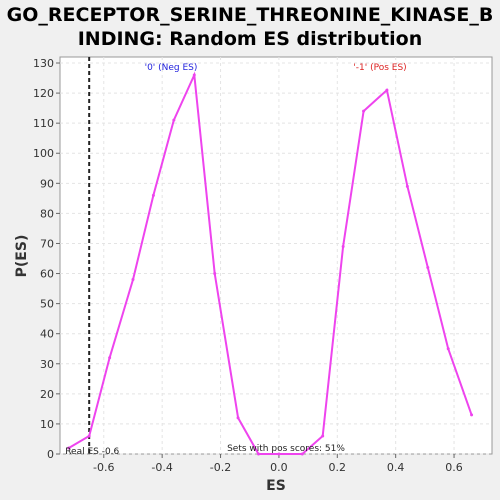 This screenshot has width=500, height=500. I want to click on pos-es-label: '-1' (Pos ES), so click(379, 68).